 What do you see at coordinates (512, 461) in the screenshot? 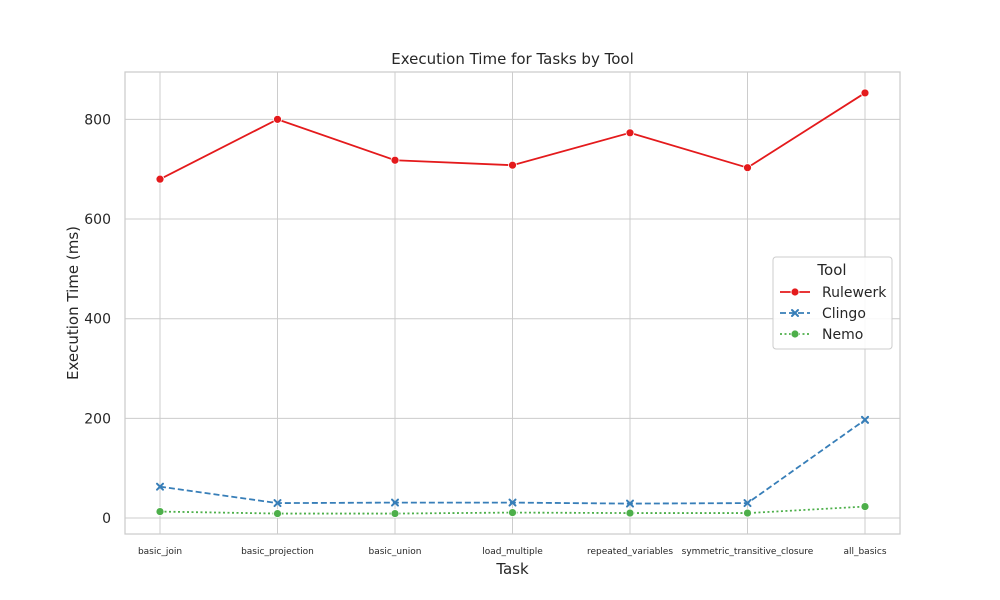
I see `series-clingo` at bounding box center [512, 461].